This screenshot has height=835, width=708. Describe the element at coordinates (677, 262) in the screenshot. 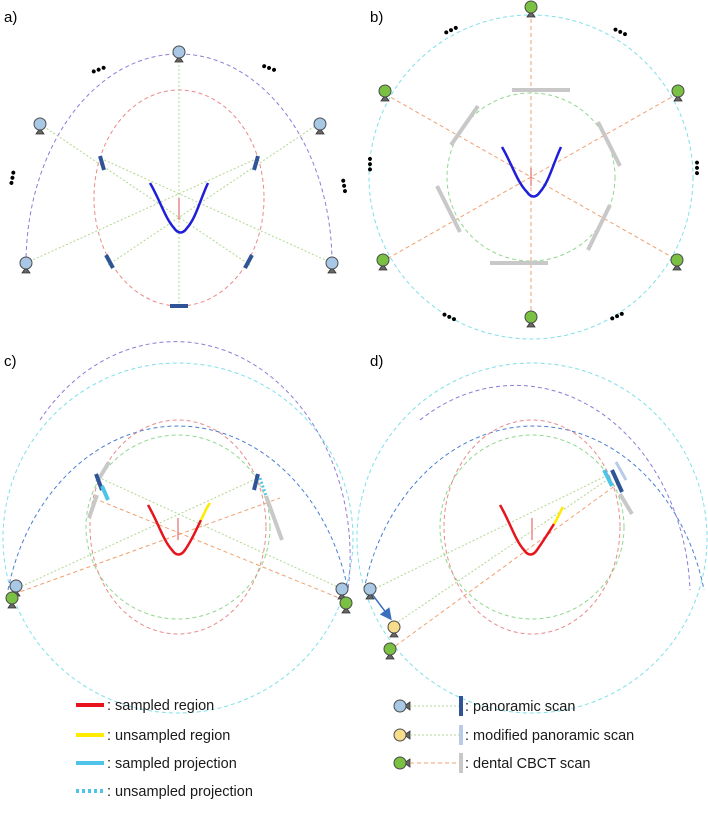

I see `panel-b-source-lower-right` at that location.